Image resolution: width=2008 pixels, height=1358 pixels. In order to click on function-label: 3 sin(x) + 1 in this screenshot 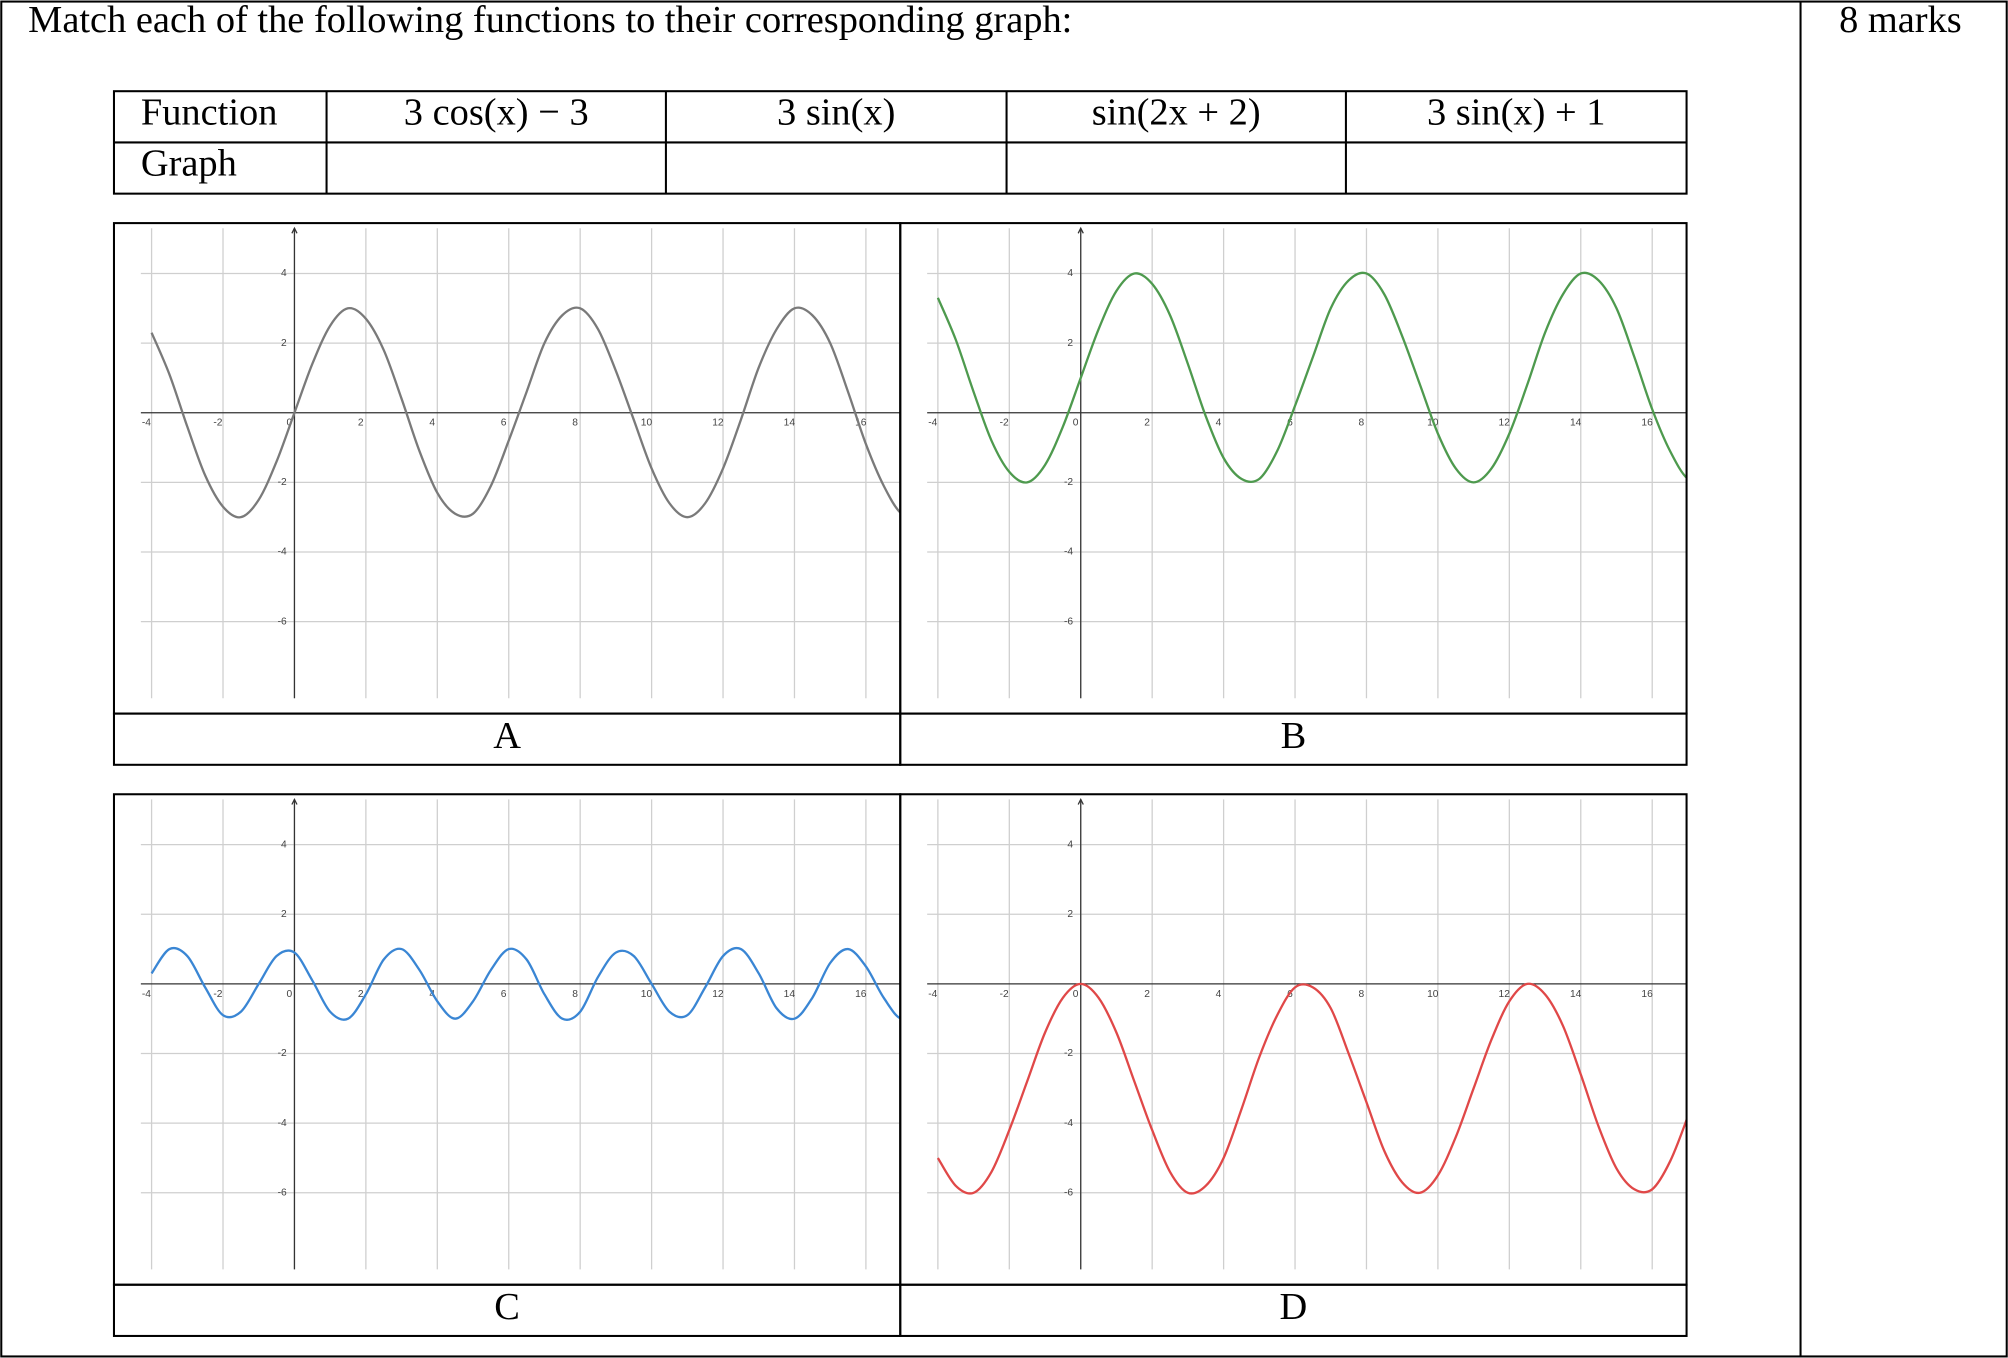, I will do `click(1516, 112)`.